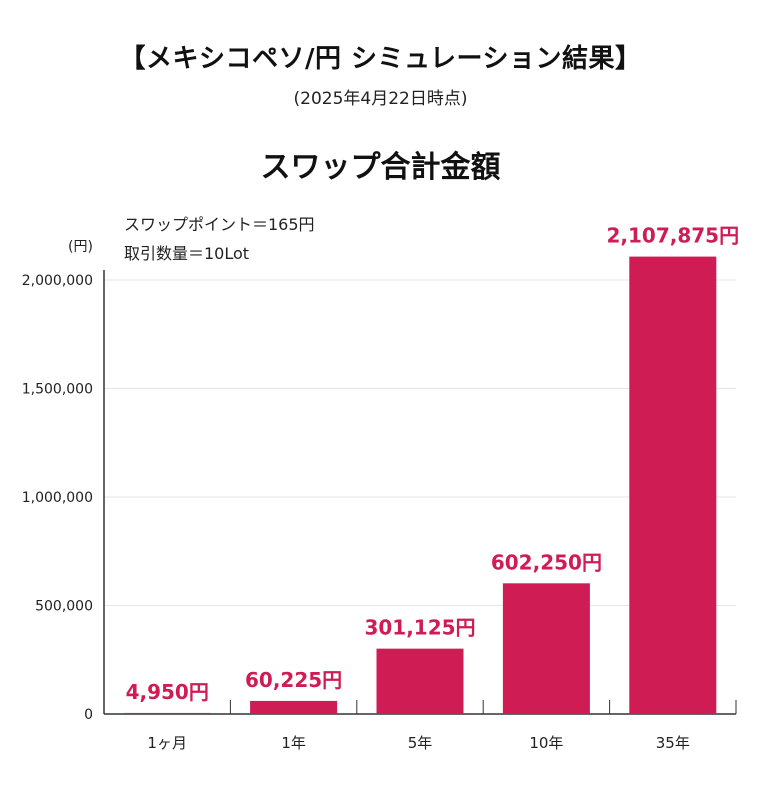 The image size is (761, 789). I want to click on swap-point-note: スワップポイント＝165円, so click(219, 224).